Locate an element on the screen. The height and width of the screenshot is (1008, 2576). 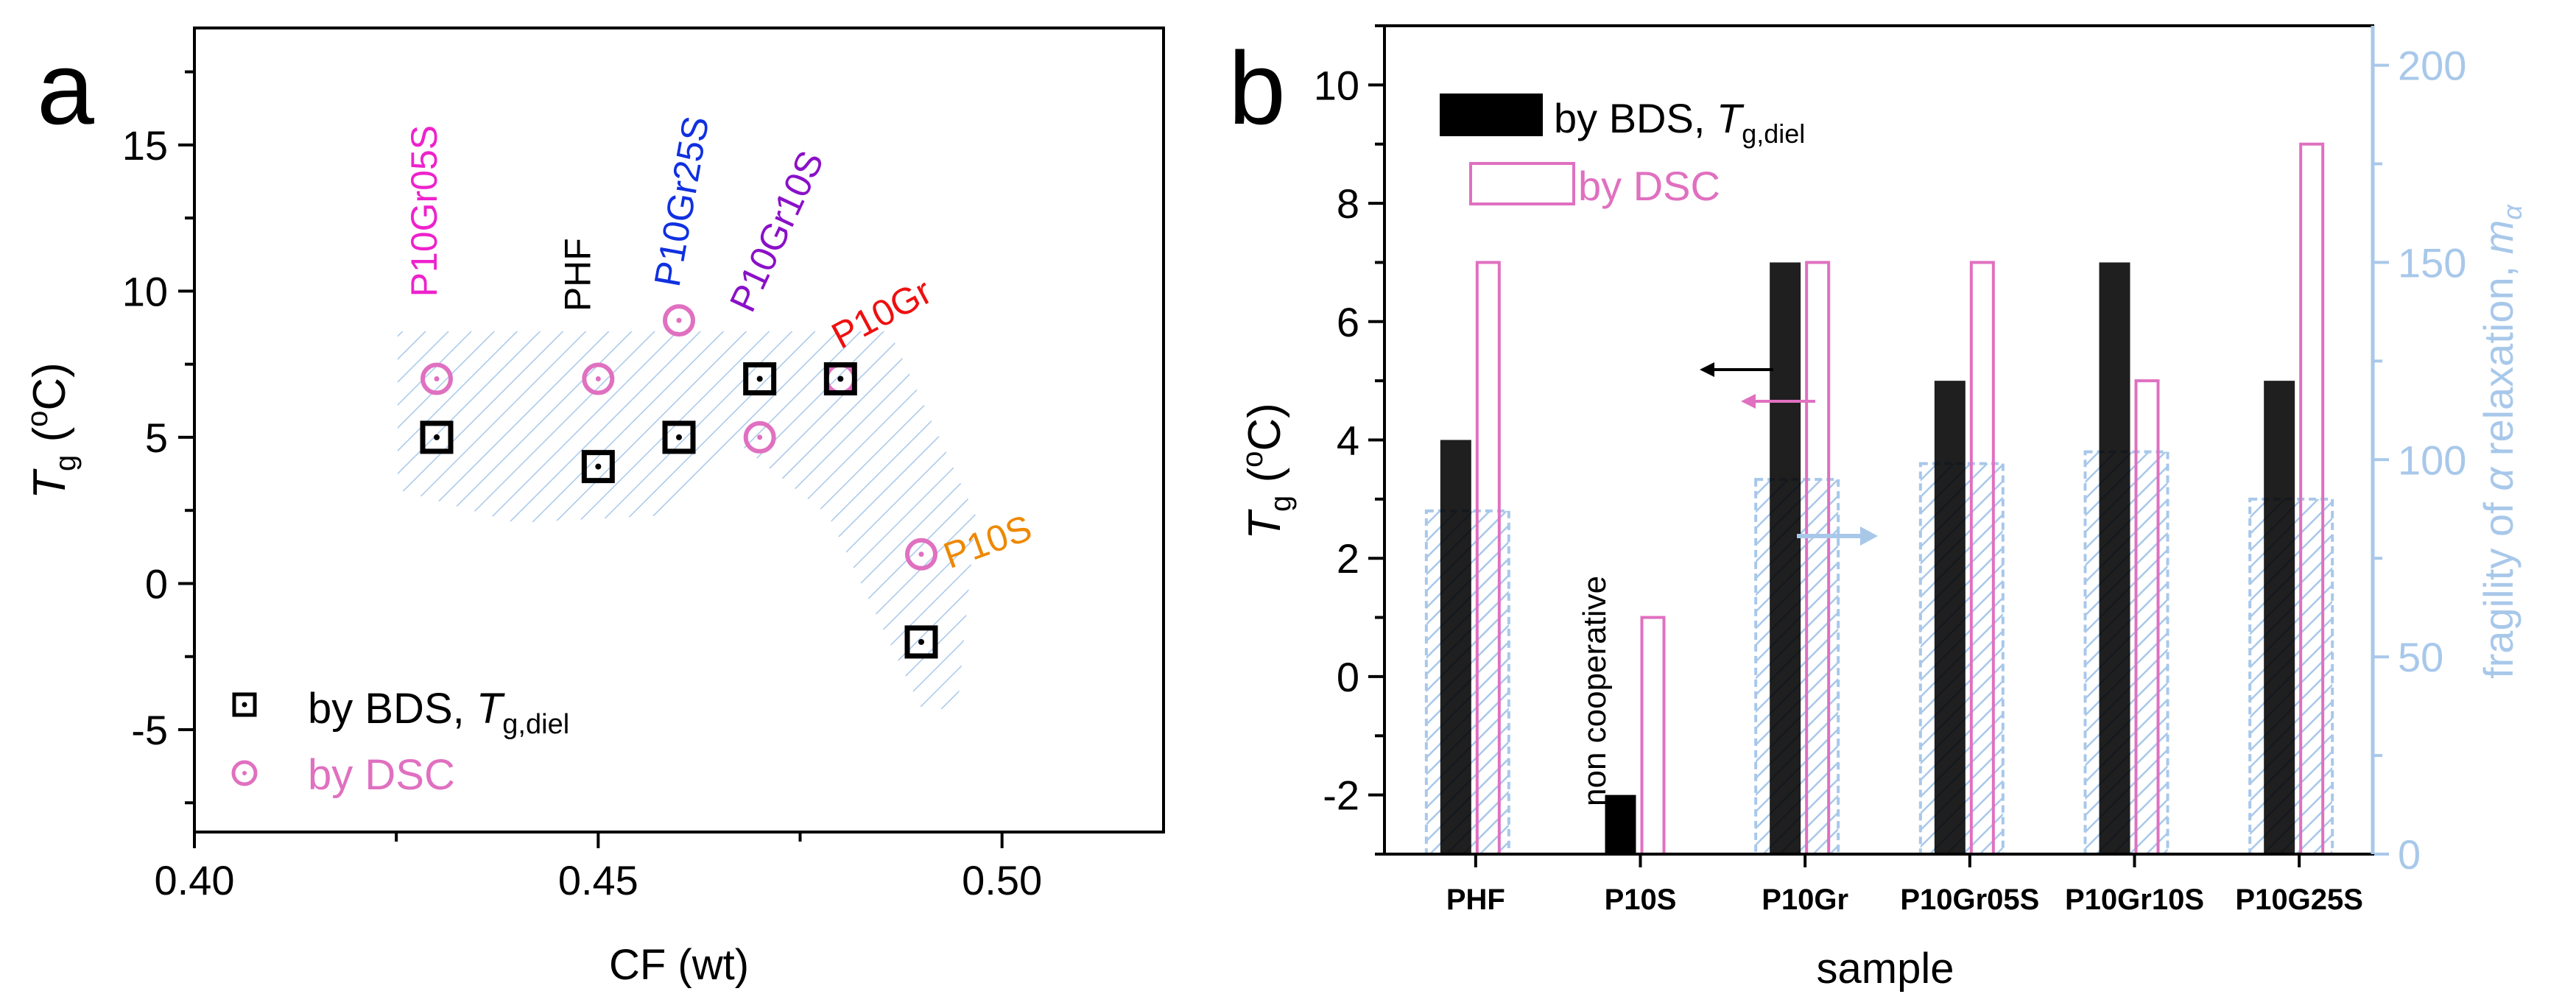
legend-bds-marker is located at coordinates (244, 704).